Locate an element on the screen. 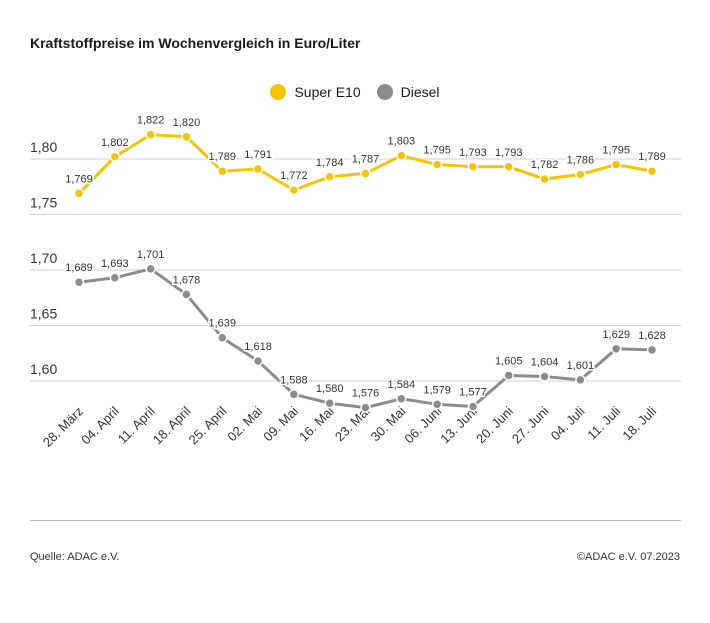  legend: Super E10 Diesel is located at coordinates (355, 92).